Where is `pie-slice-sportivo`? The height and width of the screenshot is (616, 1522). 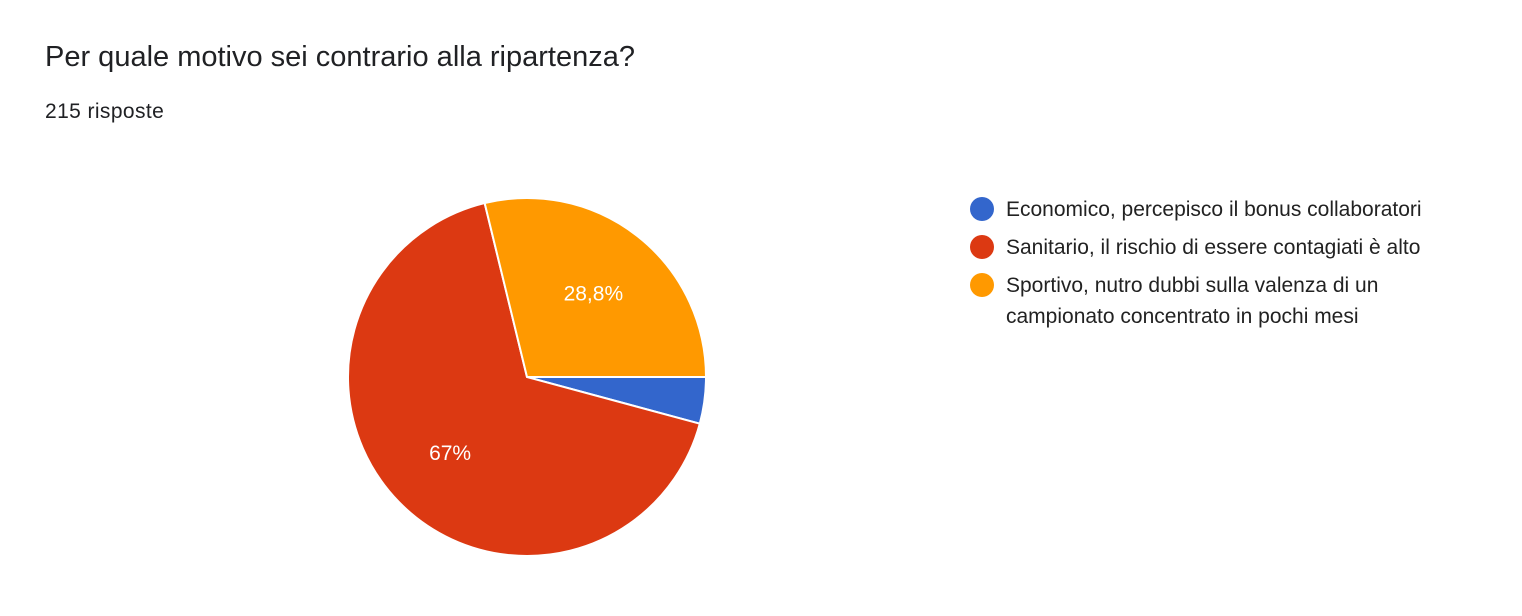 pie-slice-sportivo is located at coordinates (595, 287).